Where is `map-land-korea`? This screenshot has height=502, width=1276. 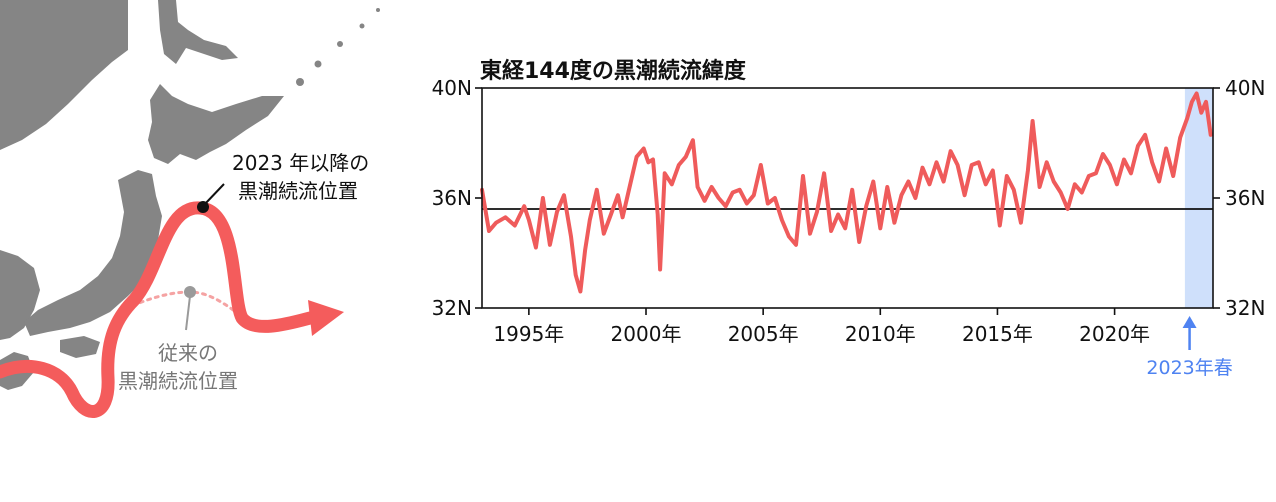 map-land-korea is located at coordinates (20, 295).